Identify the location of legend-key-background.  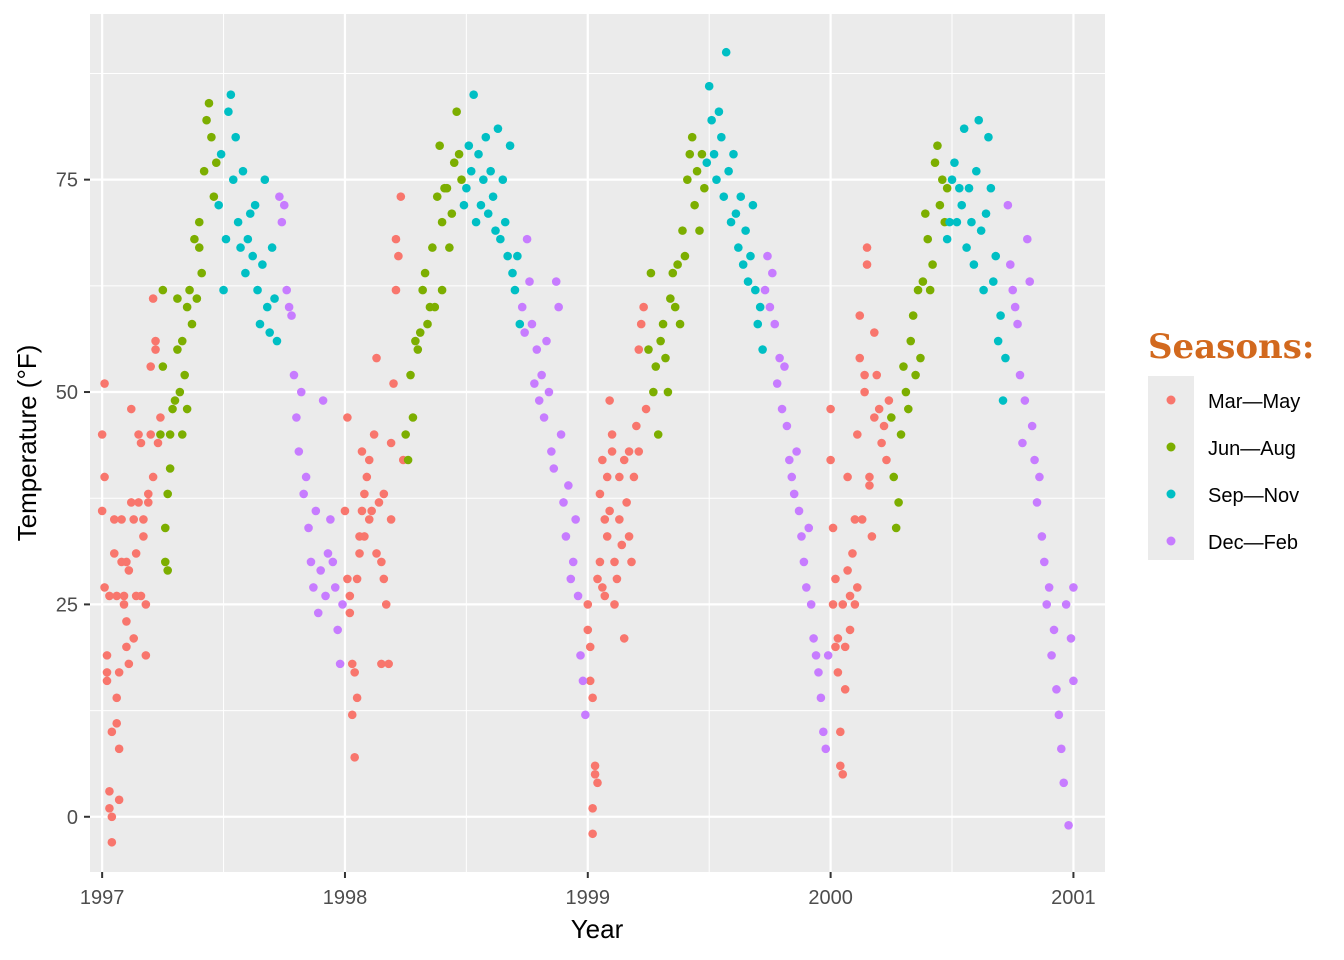
(1171, 468).